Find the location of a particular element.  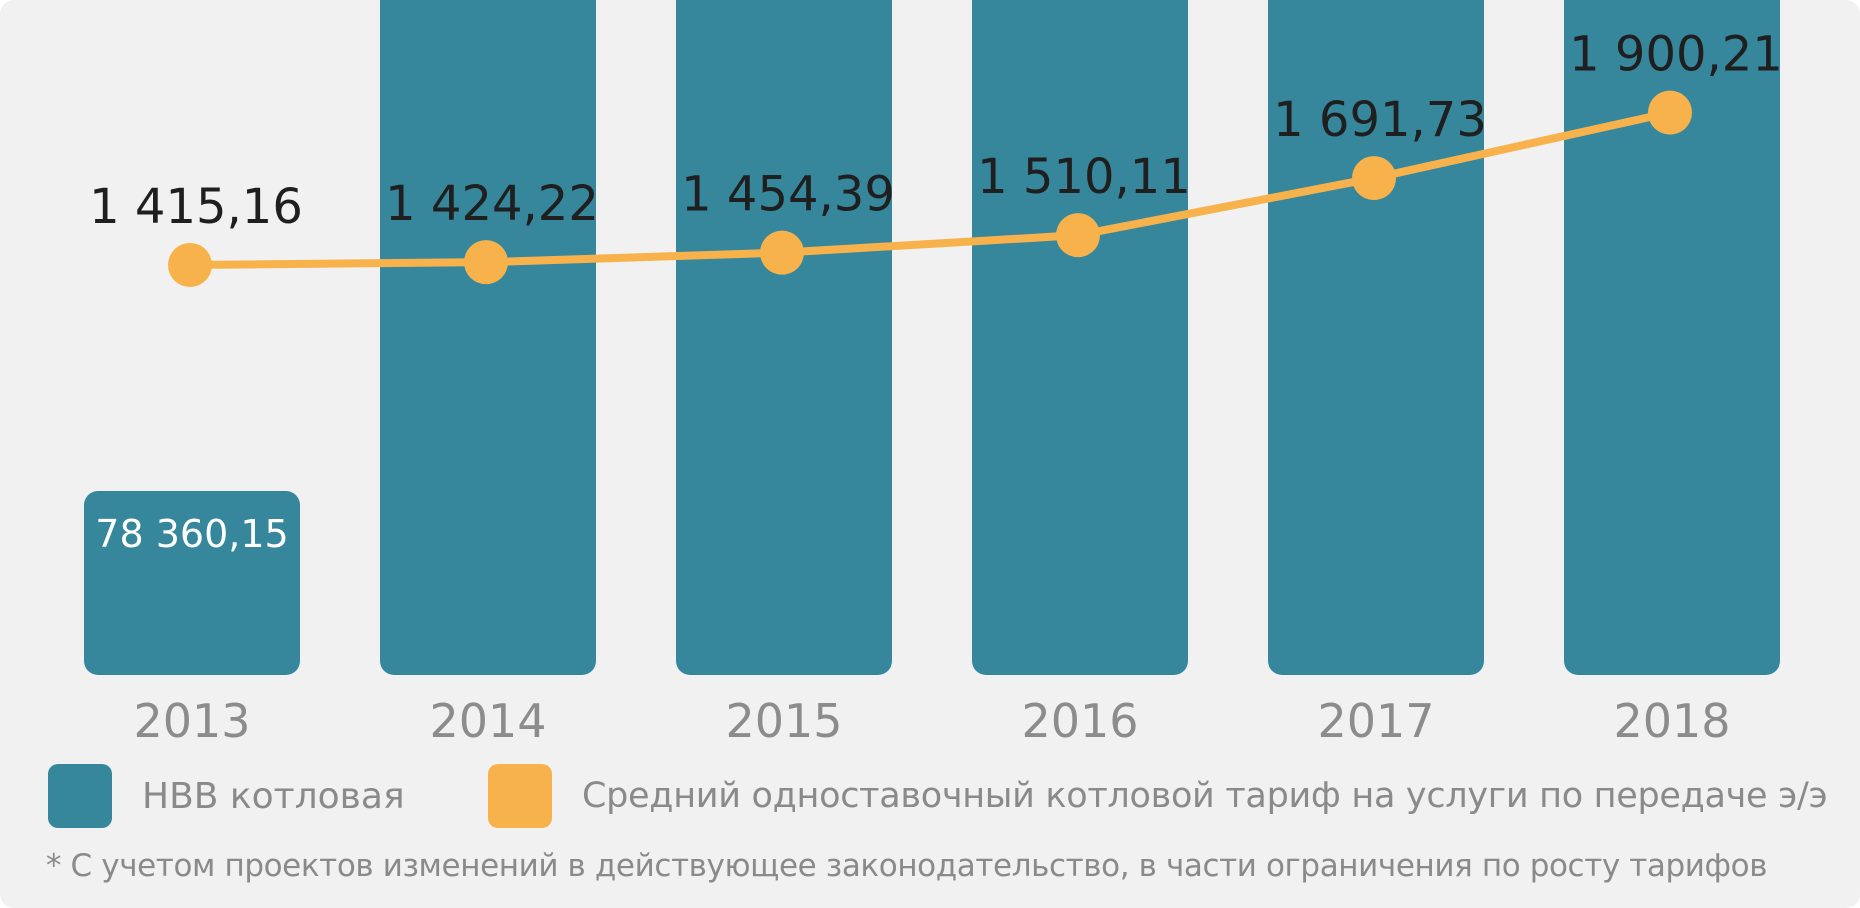

x-tick-label-2014: 2014 is located at coordinates (487, 721).